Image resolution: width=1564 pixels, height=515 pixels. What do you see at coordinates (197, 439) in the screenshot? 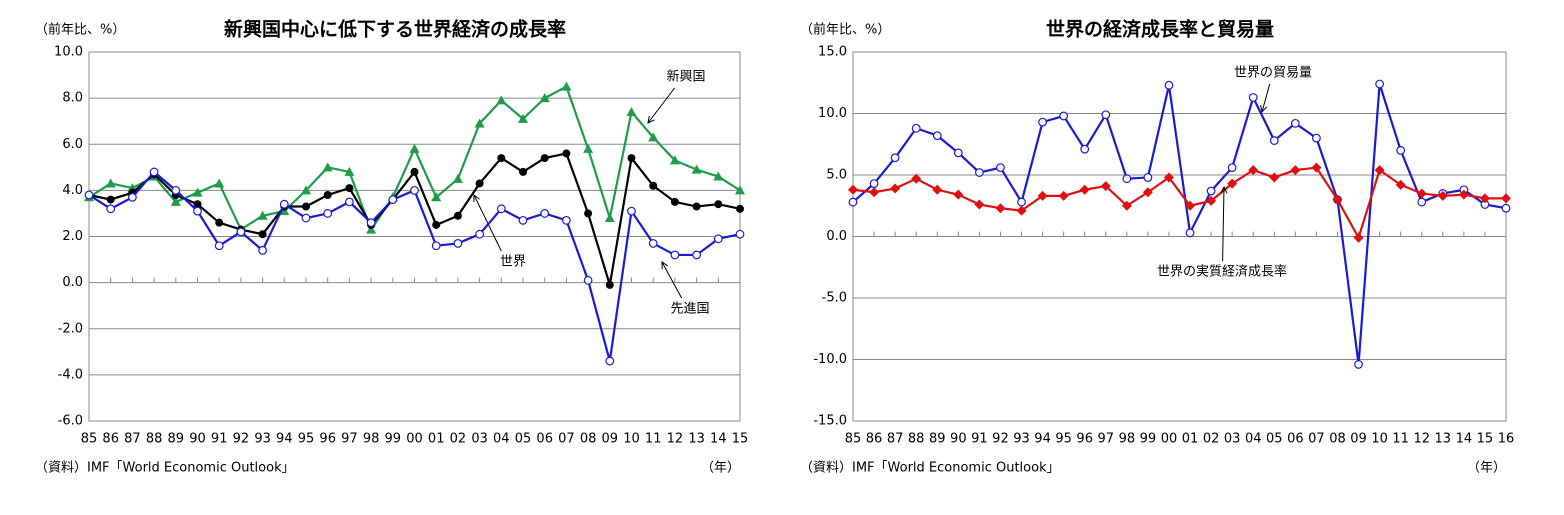
I see `x-tick-label: 90` at bounding box center [197, 439].